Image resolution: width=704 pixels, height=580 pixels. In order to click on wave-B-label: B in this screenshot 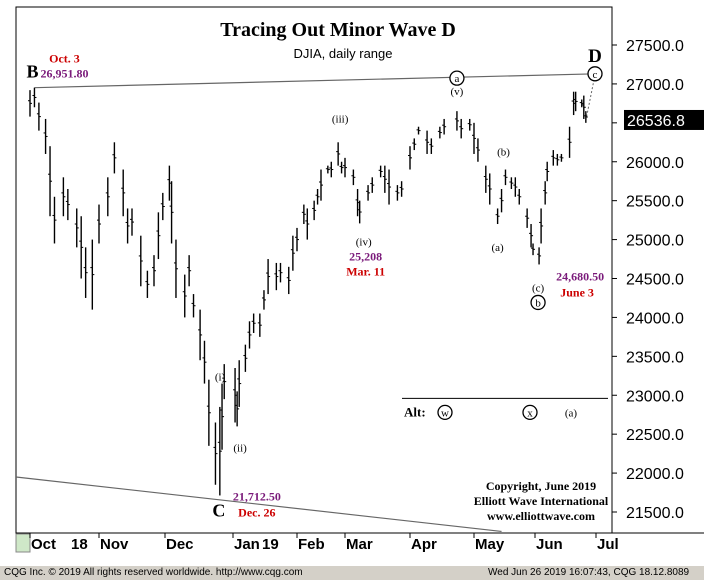, I will do `click(32, 72)`.